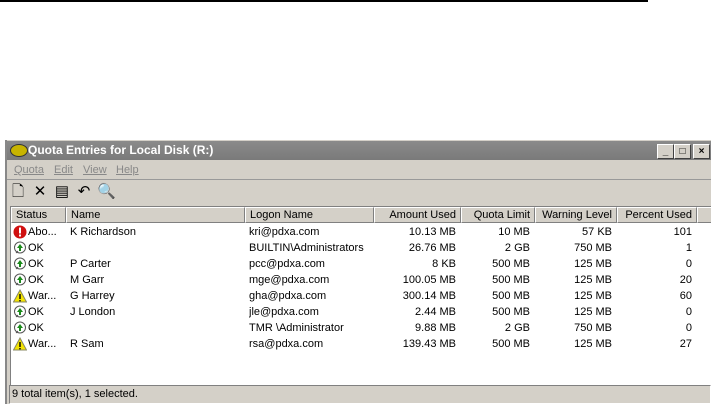 The width and height of the screenshot is (711, 404). Describe the element at coordinates (432, 248) in the screenshot. I see `amount-used-cell: 26.76 MB` at that location.